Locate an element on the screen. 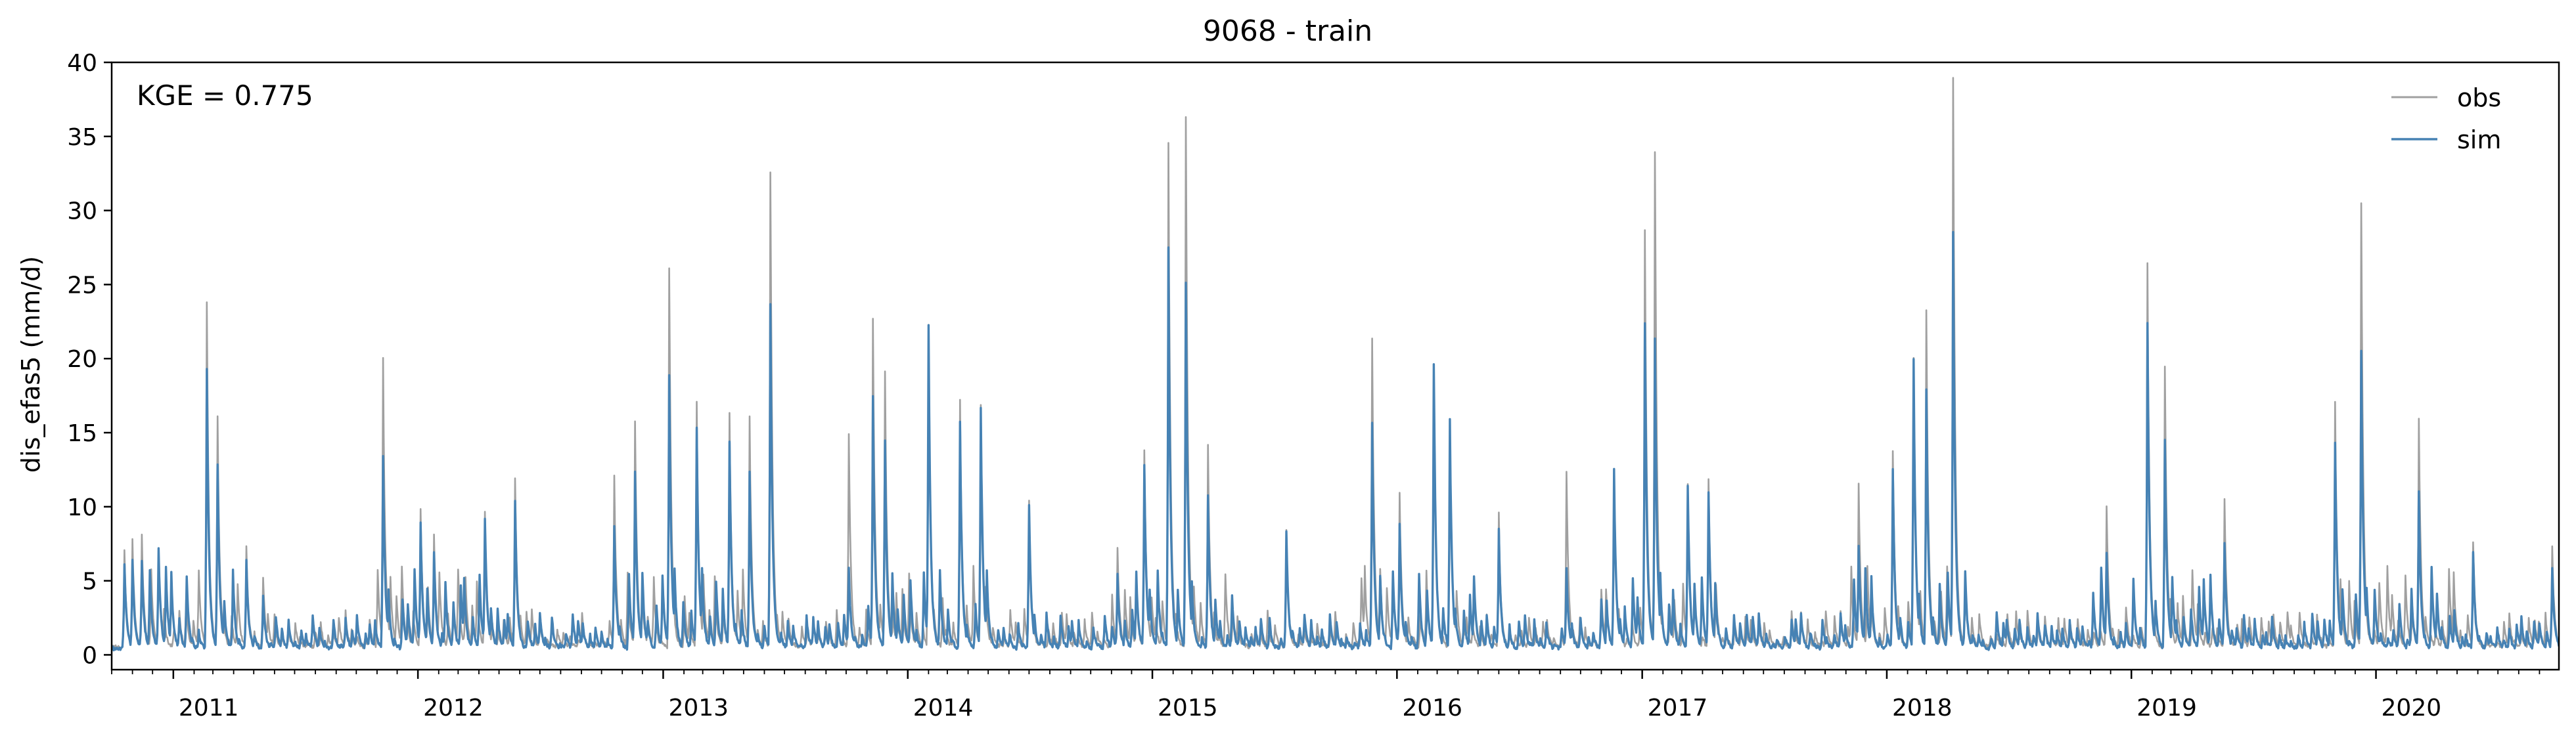 The height and width of the screenshot is (734, 2576). y-axis-ticks: 0 5 10 15 20 25 30 35 40 is located at coordinates (89, 359).